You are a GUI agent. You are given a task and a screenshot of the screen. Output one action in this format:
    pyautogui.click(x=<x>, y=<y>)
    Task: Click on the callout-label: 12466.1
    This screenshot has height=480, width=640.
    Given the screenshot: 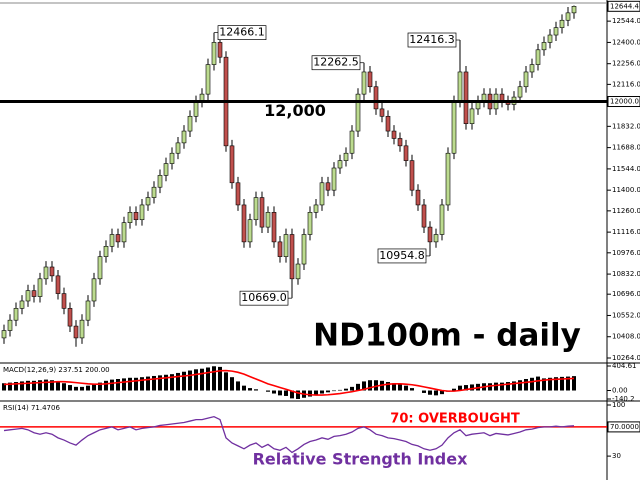 What is the action you would take?
    pyautogui.click(x=242, y=32)
    